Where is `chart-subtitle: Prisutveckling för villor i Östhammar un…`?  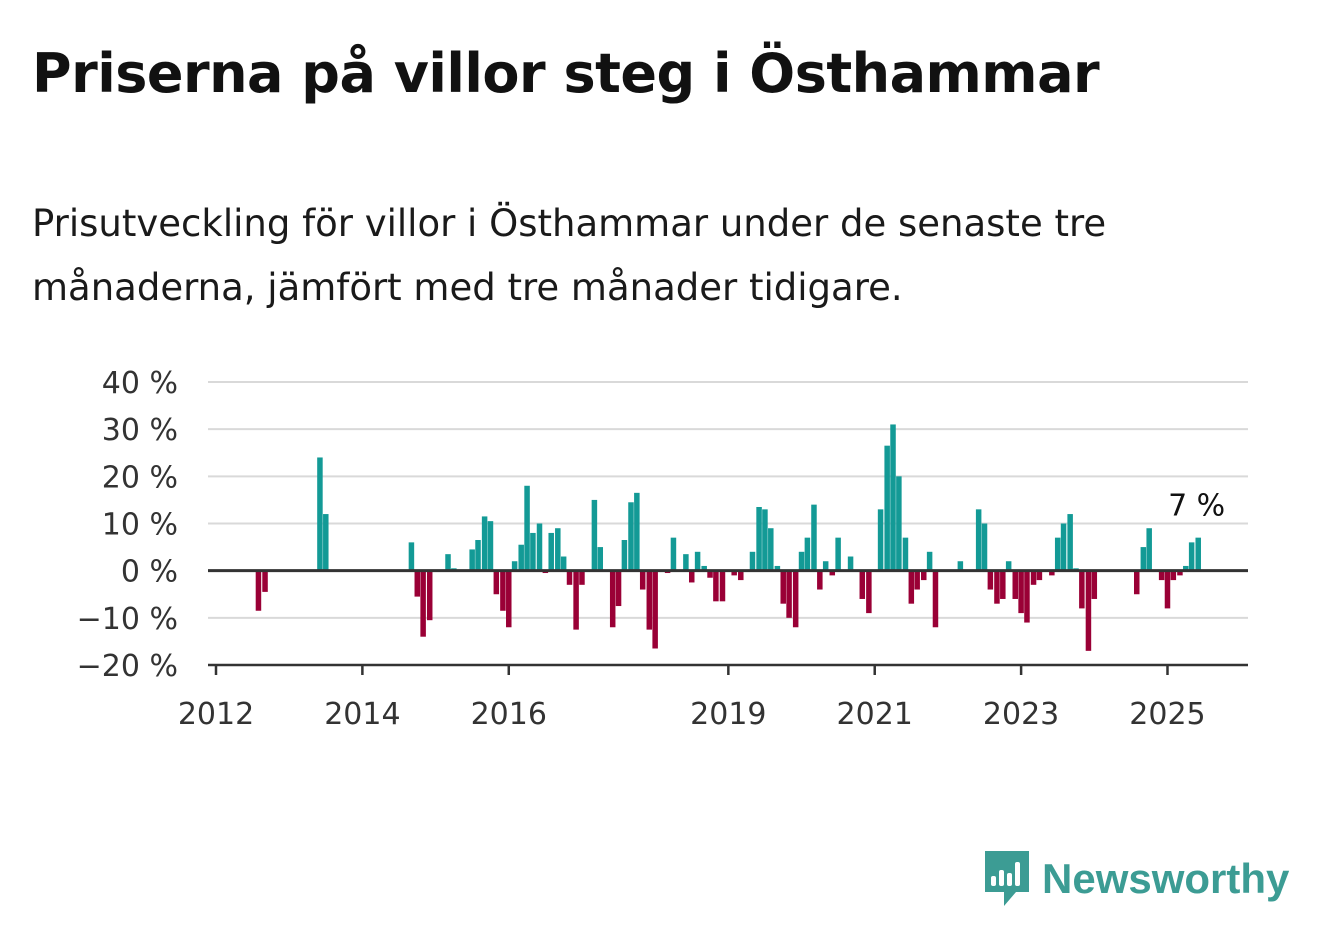 chart-subtitle: Prisutveckling för villor i Östhammar un… is located at coordinates (569, 255).